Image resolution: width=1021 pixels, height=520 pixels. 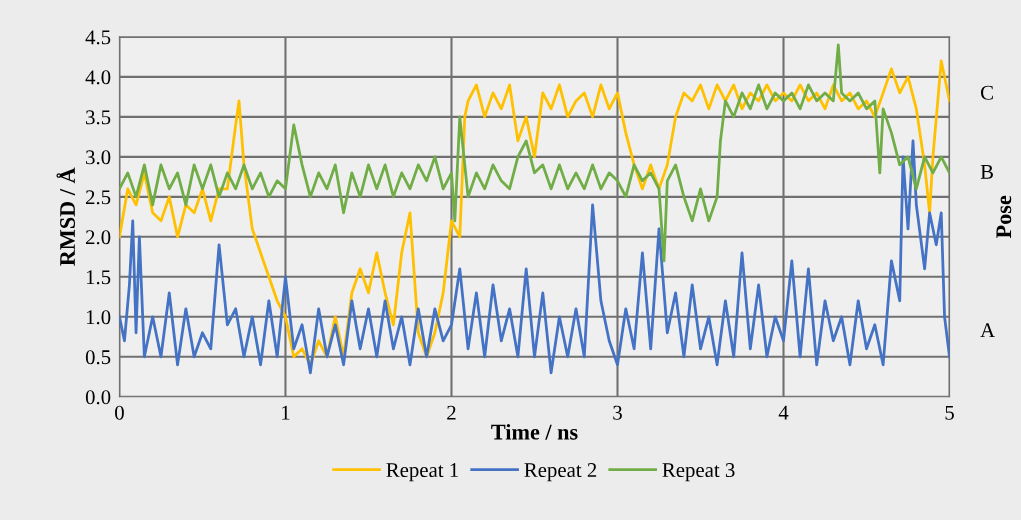 I want to click on y-tick-label: 1.0, so click(x=98, y=317).